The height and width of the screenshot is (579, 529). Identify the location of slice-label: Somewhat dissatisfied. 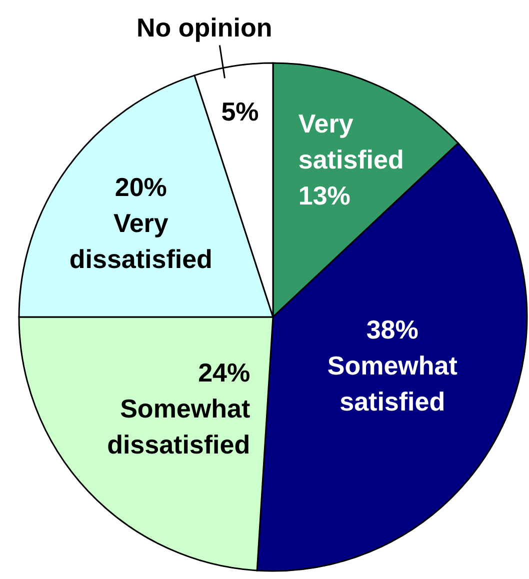
(178, 426).